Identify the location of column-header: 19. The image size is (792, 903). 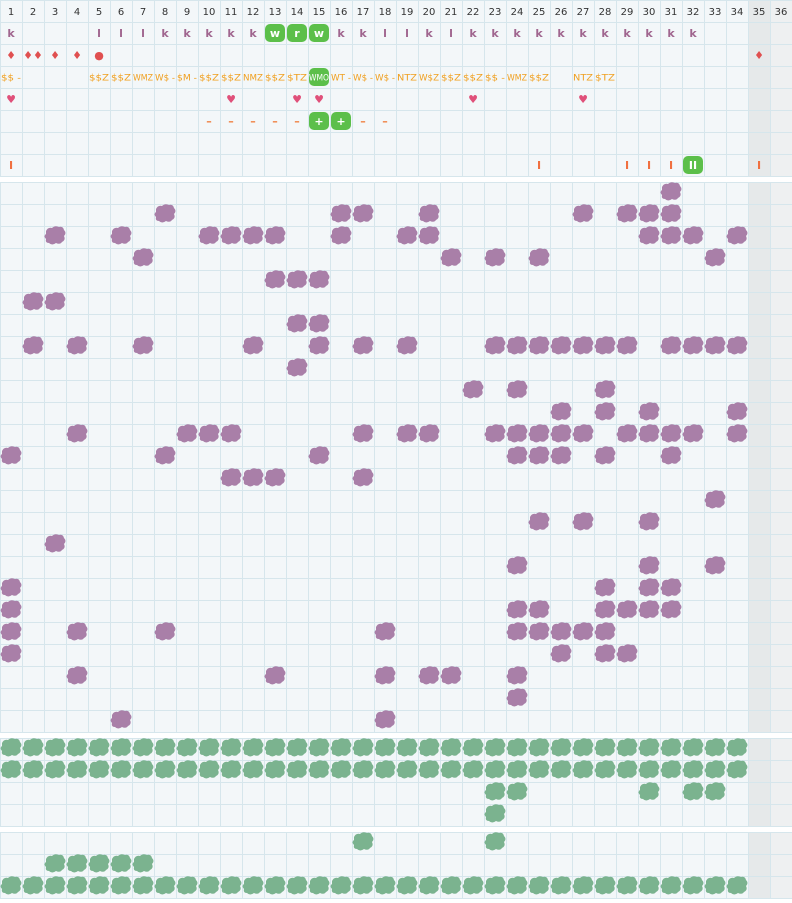
(407, 12).